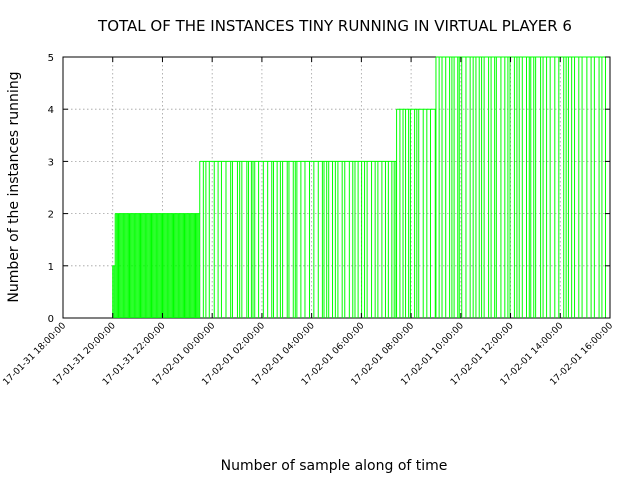 Image resolution: width=640 pixels, height=480 pixels. Describe the element at coordinates (51, 58) in the screenshot. I see `y-tick-label: 5` at that location.